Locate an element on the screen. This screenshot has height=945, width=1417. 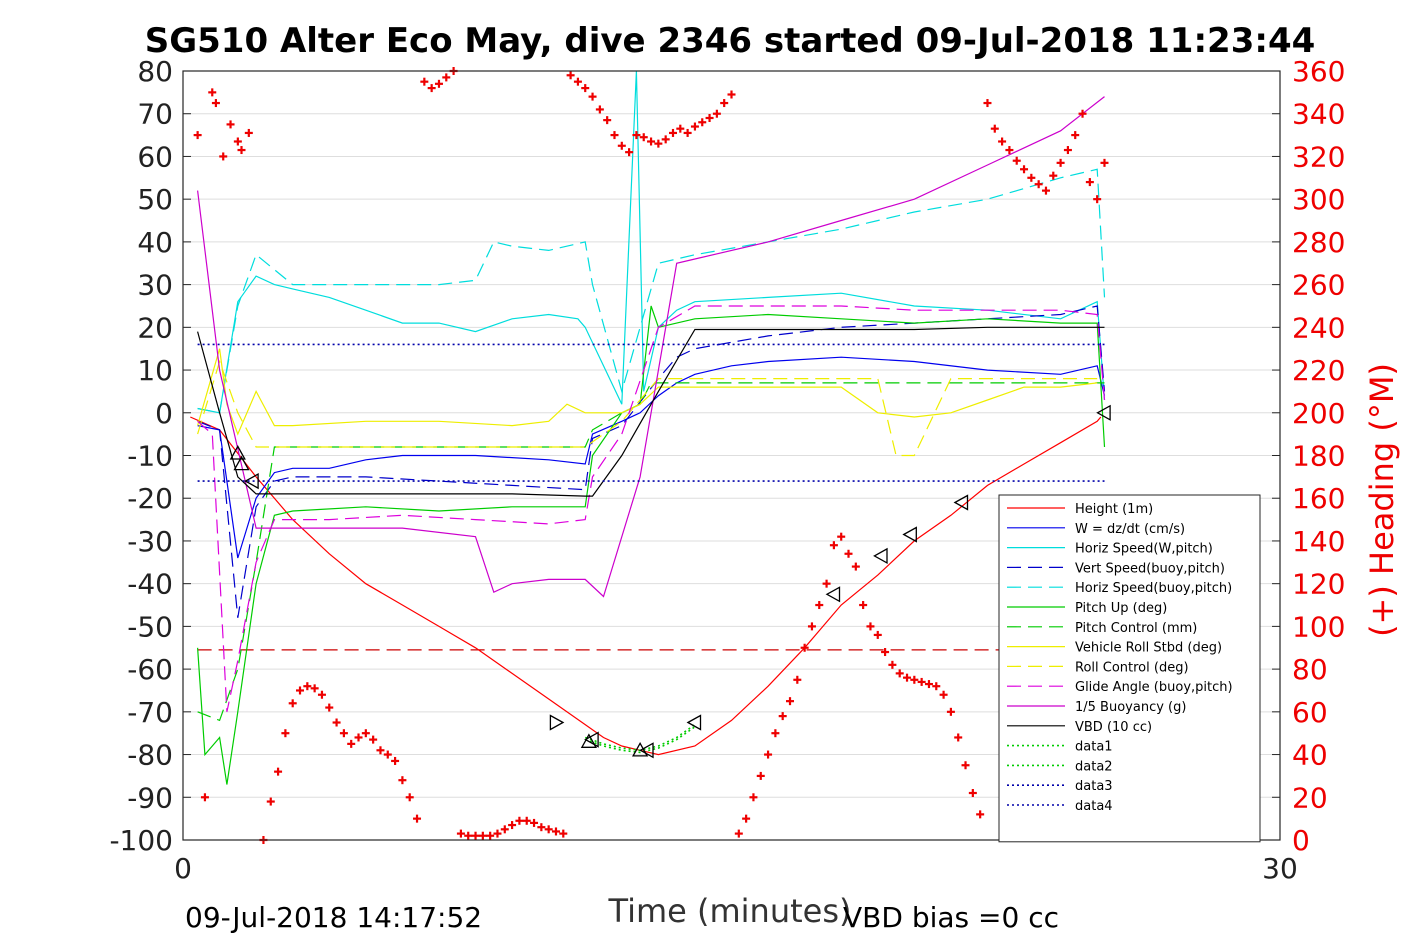
legend-label: Glide Angle (buoy,pitch) is located at coordinates (1154, 687).